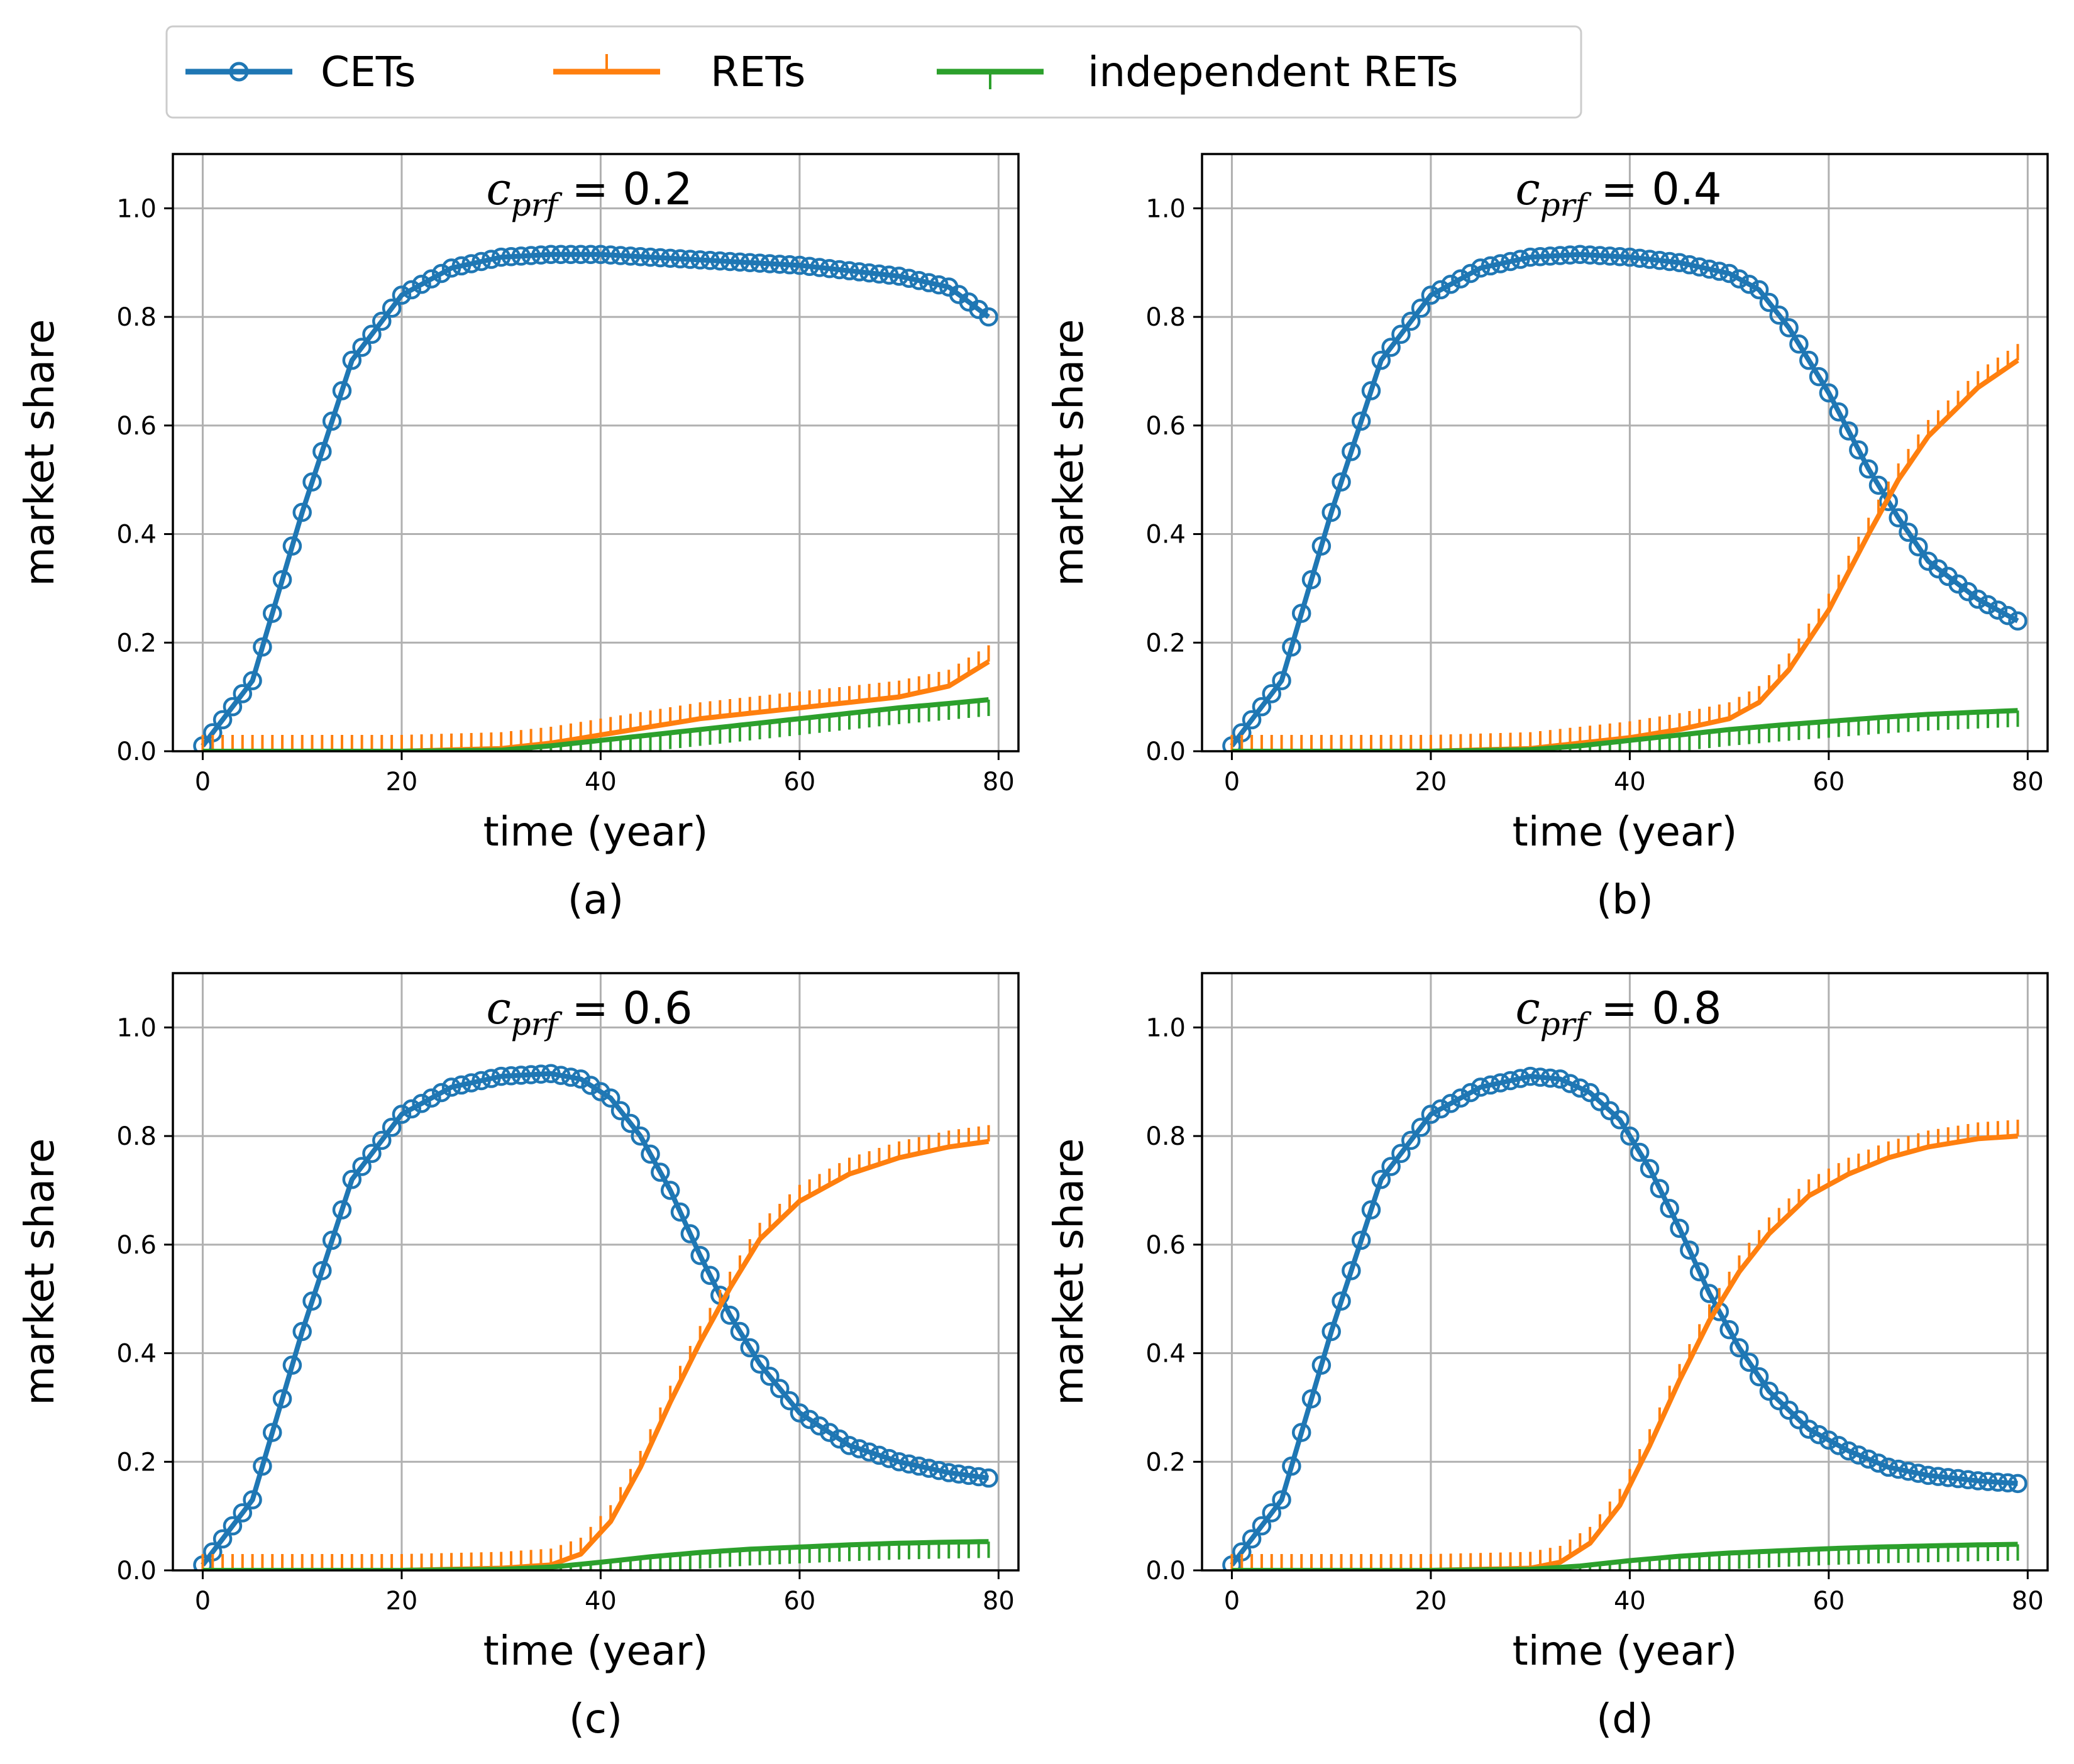 The width and height of the screenshot is (2074, 1764). I want to click on legend-label: independent RETs, so click(1273, 72).